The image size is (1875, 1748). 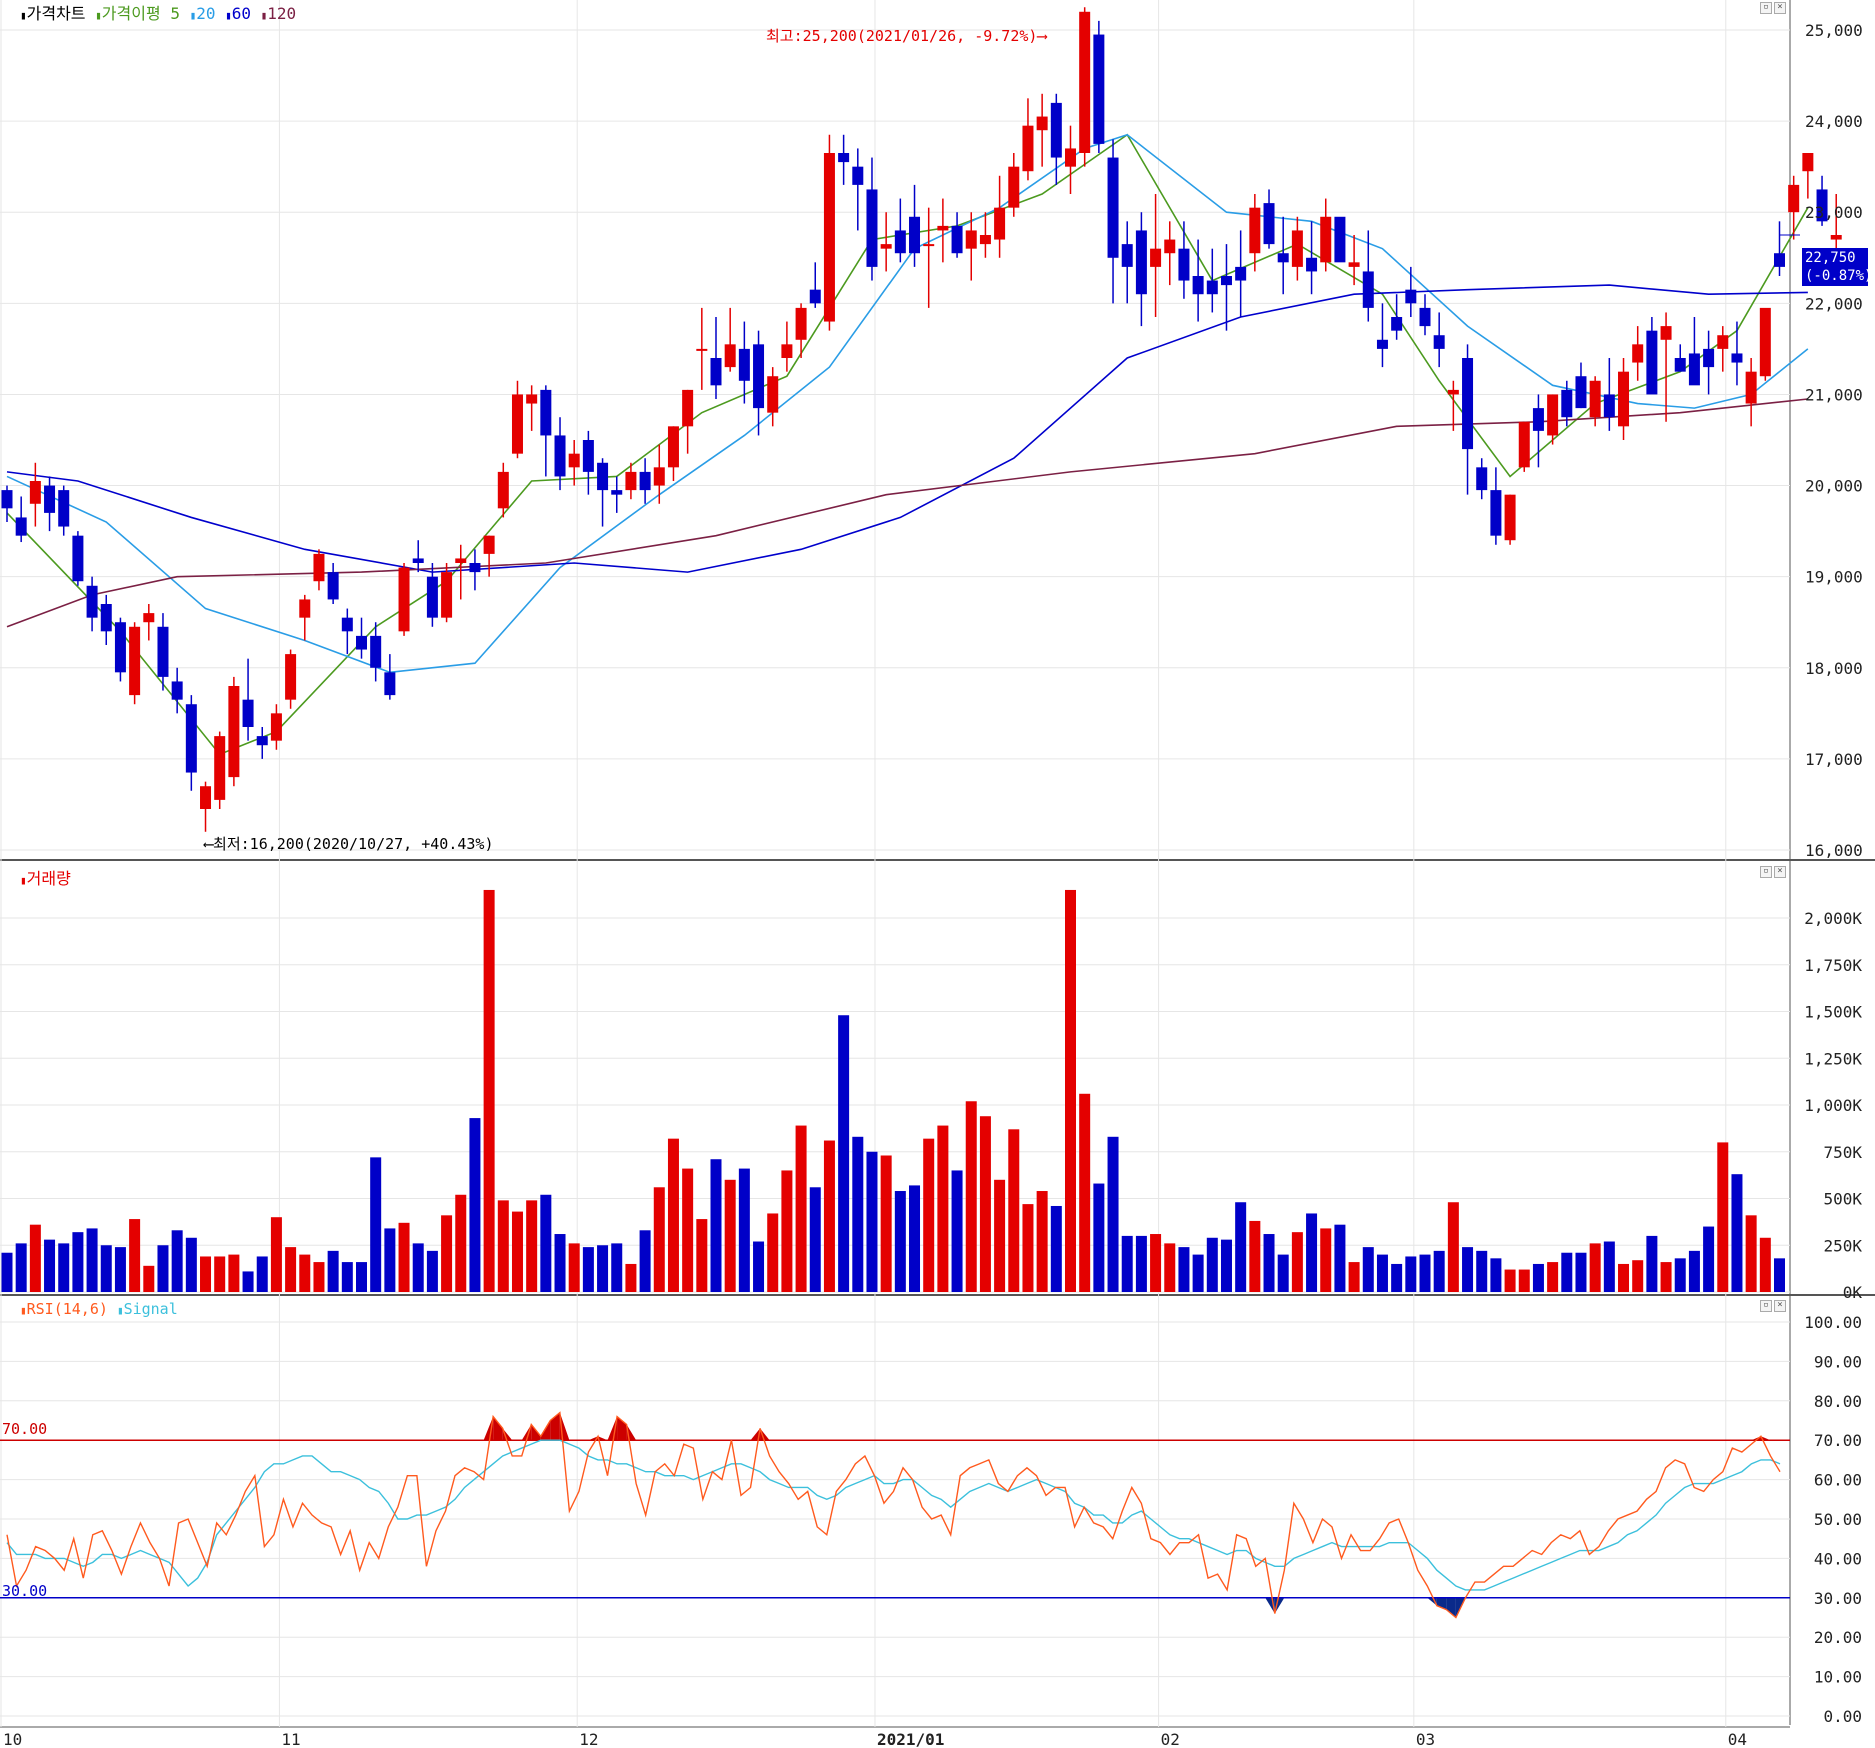 I want to click on price-tick-label: 17,000, so click(x=1834, y=759).